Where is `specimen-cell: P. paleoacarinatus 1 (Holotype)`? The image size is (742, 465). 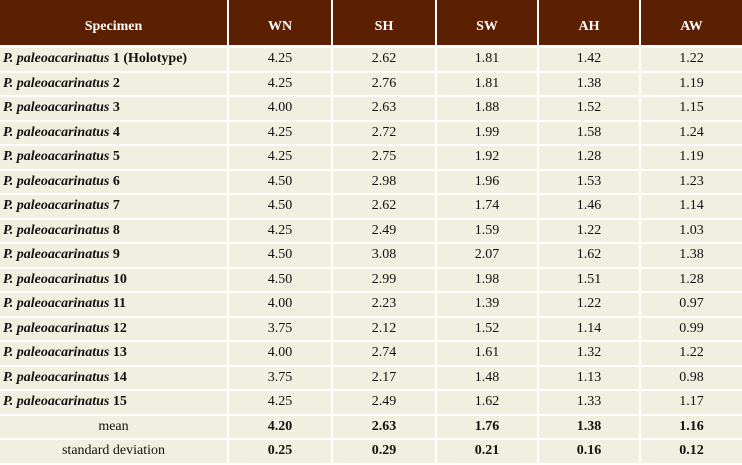 specimen-cell: P. paleoacarinatus 1 (Holotype) is located at coordinates (114, 59).